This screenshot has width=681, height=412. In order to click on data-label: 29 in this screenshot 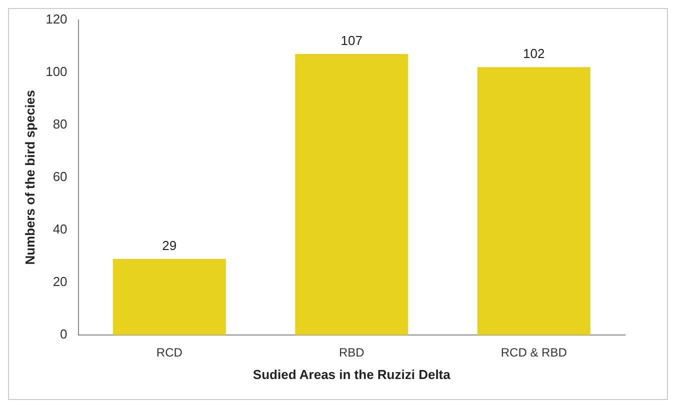, I will do `click(169, 245)`.